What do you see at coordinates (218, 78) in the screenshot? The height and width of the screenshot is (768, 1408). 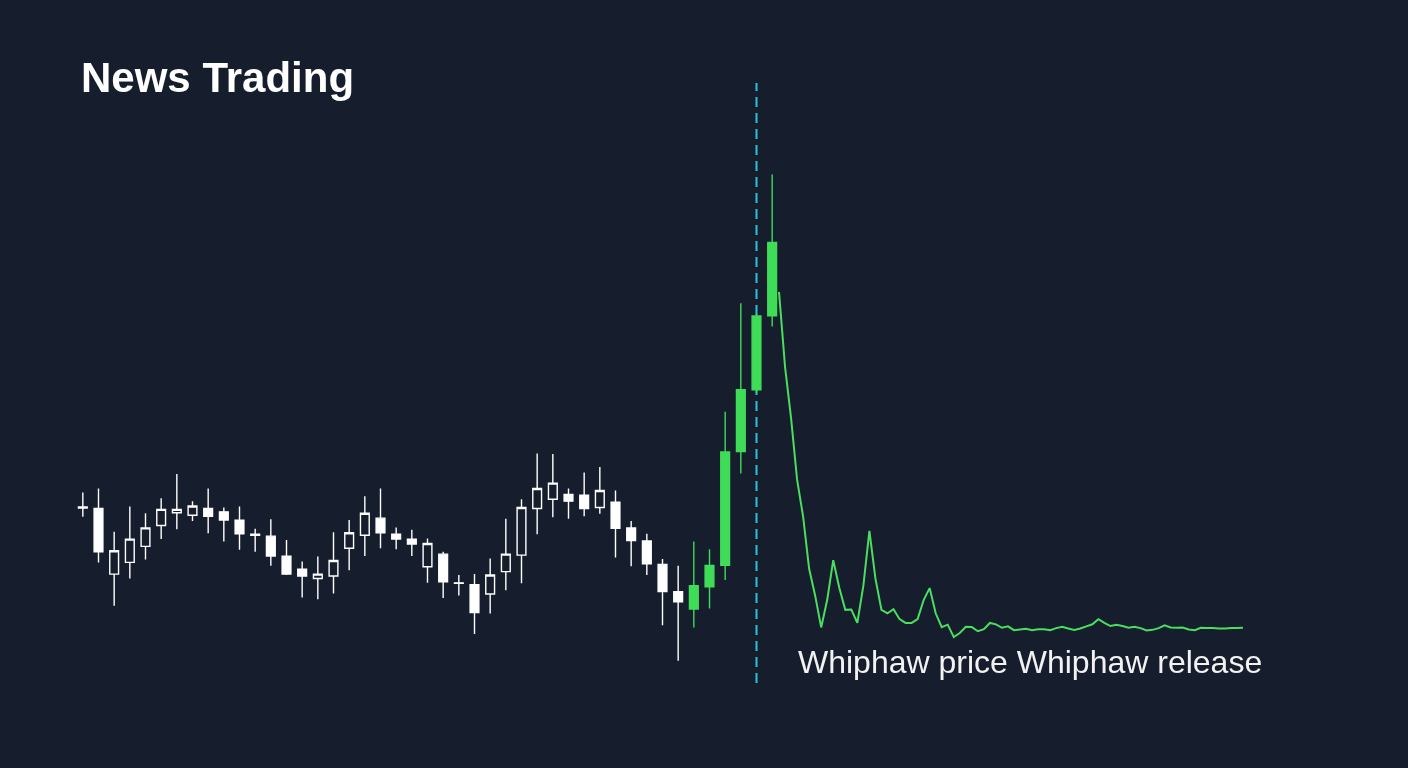 I see `chart-title: News Trading` at bounding box center [218, 78].